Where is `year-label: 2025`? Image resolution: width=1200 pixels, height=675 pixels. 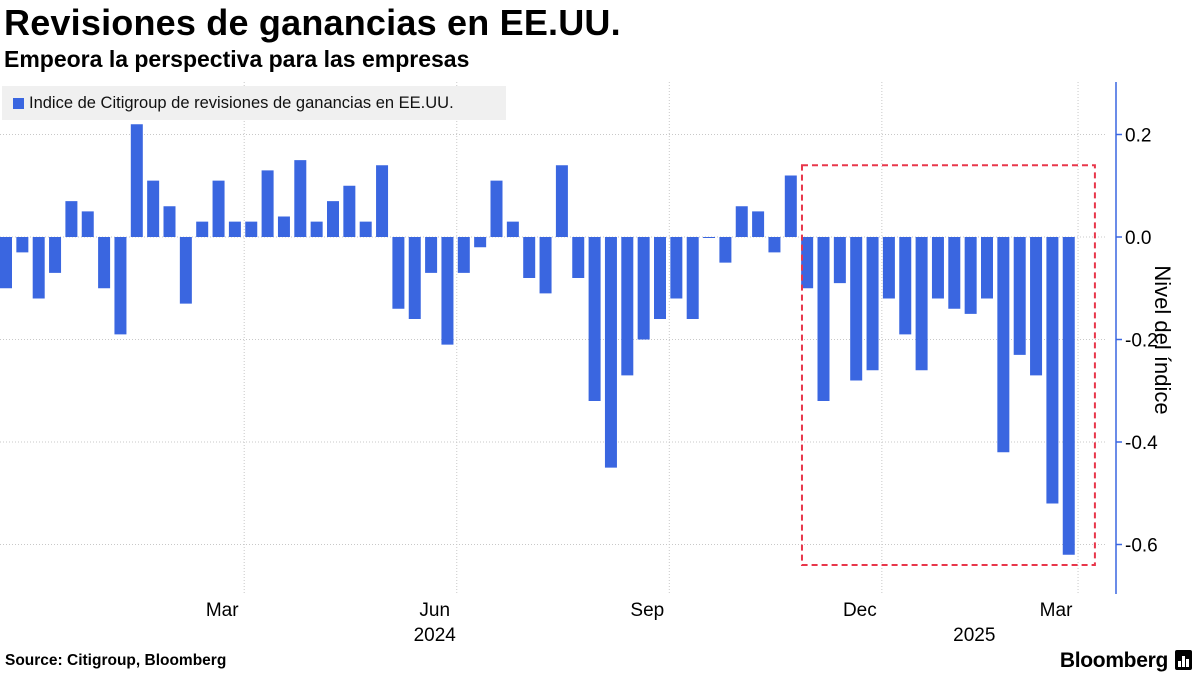
year-label: 2025 is located at coordinates (974, 635).